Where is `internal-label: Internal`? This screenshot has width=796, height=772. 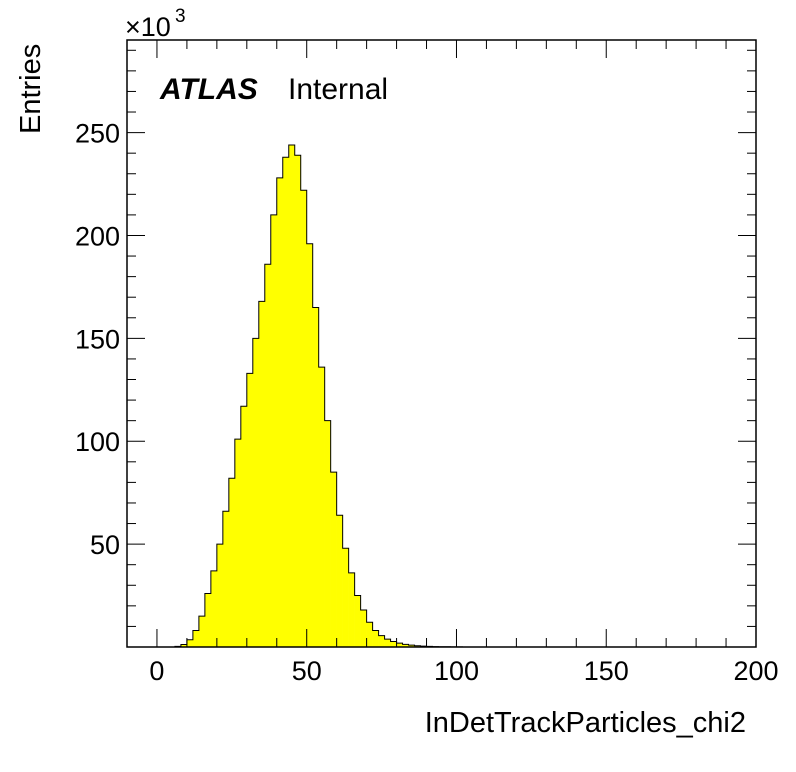
internal-label: Internal is located at coordinates (338, 89).